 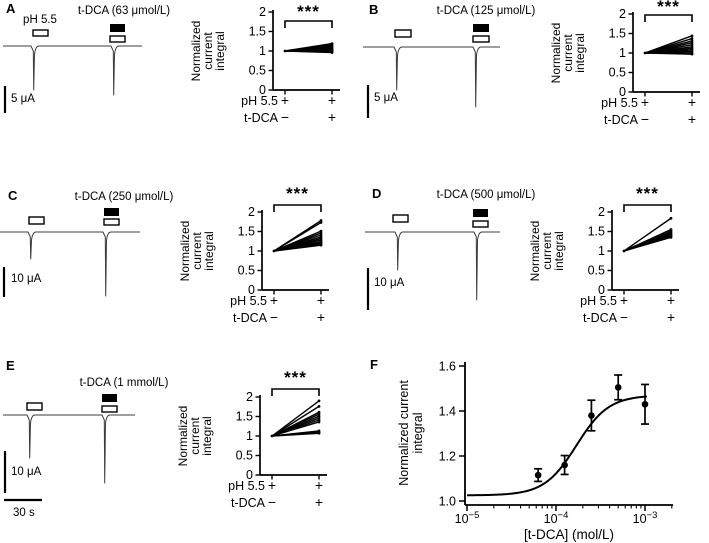 What do you see at coordinates (124, 383) in the screenshot?
I see `trace-title: t-DCA (1 mmol/L)` at bounding box center [124, 383].